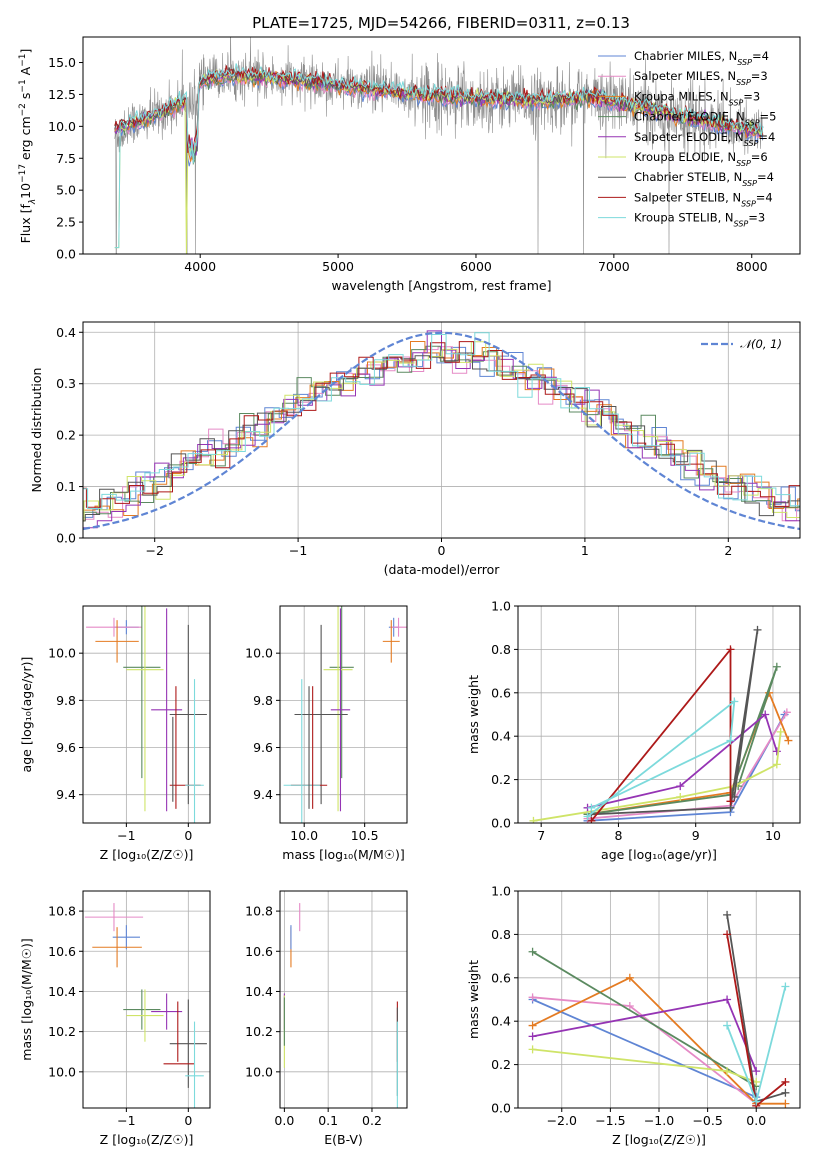  Describe the element at coordinates (773, 835) in the screenshot. I see `xtick-label-3: 10` at that location.